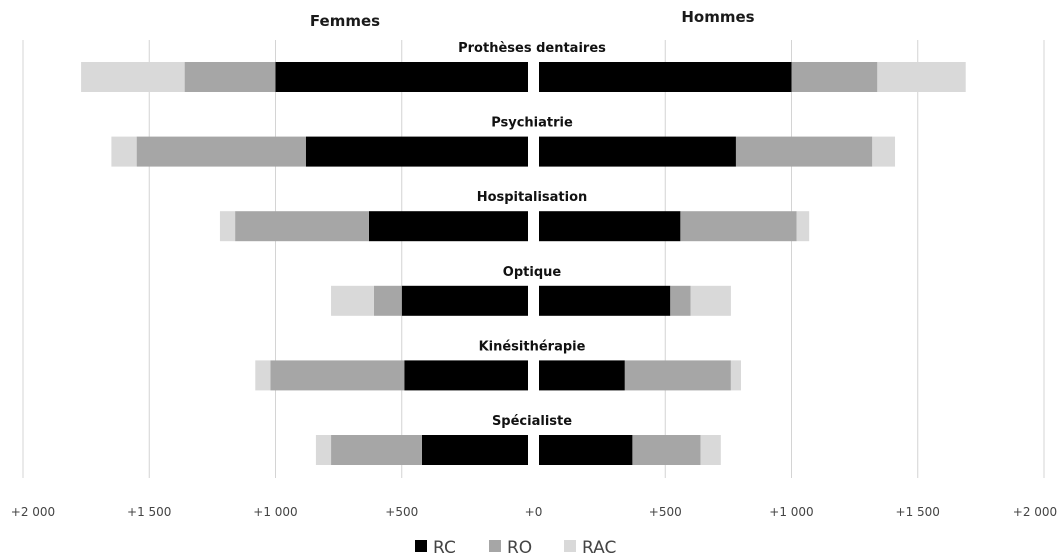  Describe the element at coordinates (230, 77) in the screenshot. I see `bar-femmes-ro-protheses-dentaires` at that location.